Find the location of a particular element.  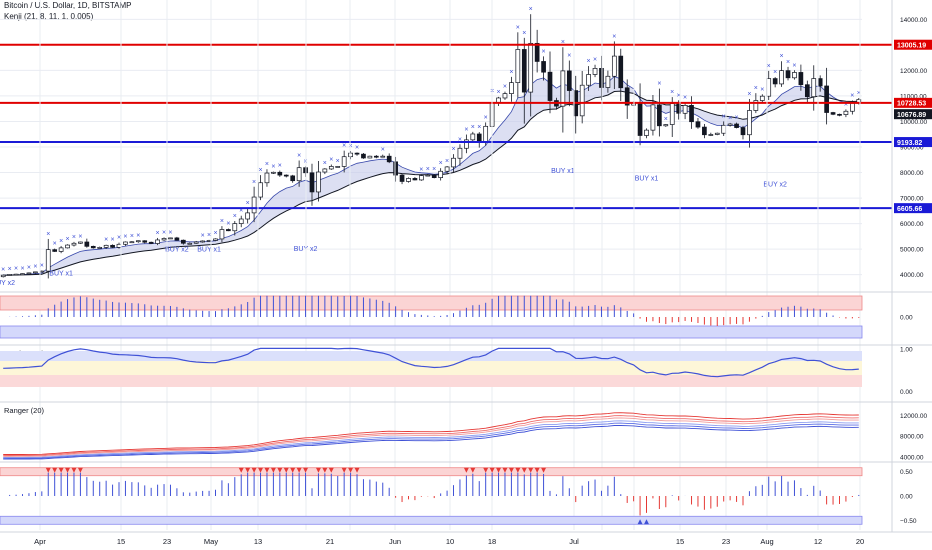

price-level-label: 6605.66 is located at coordinates (909, 209).